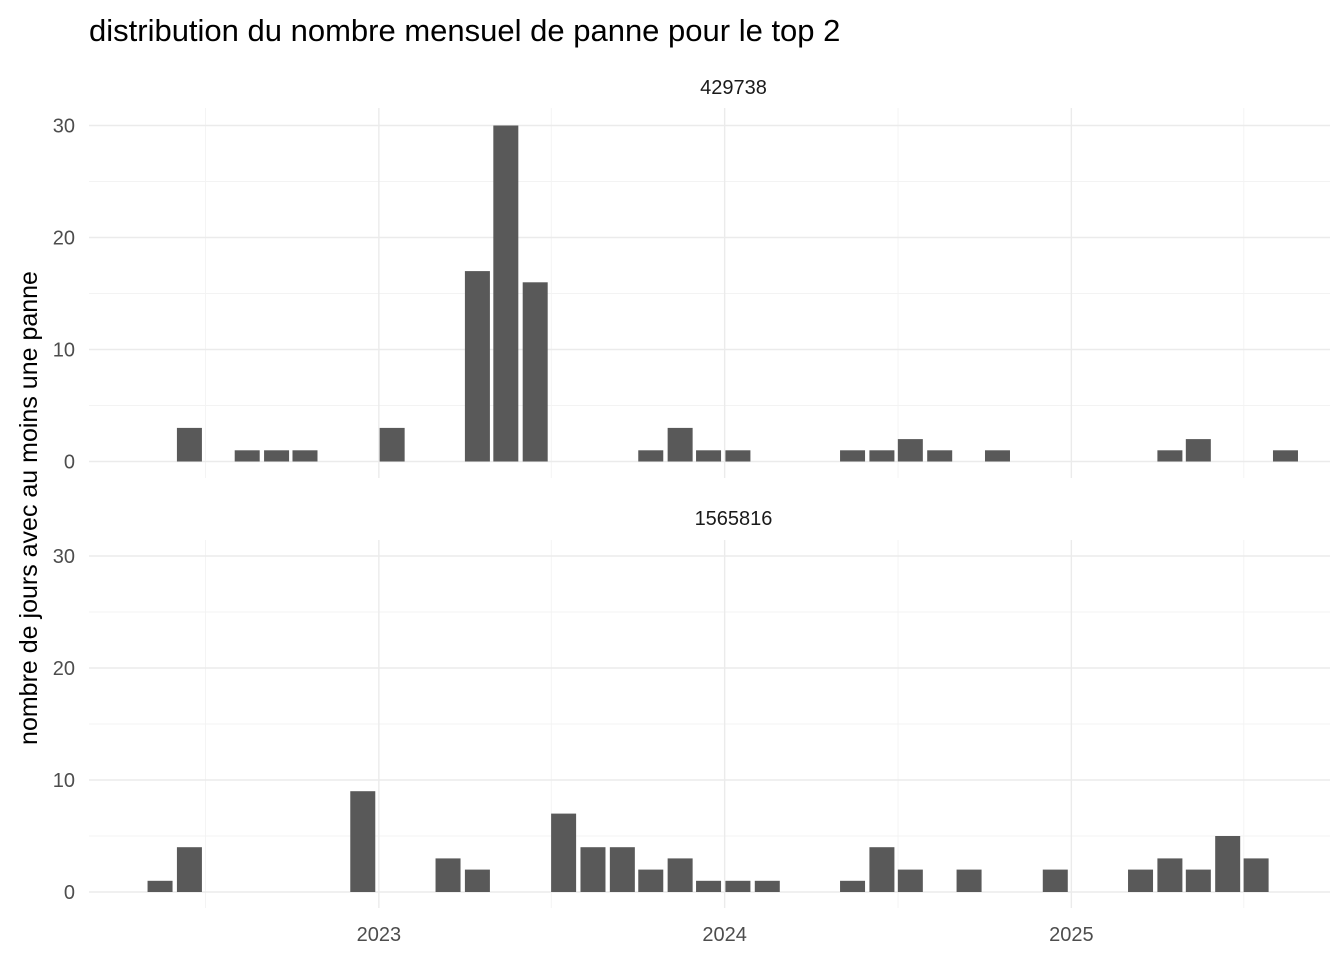 The image size is (1344, 960). What do you see at coordinates (733, 88) in the screenshot?
I see `facet-strip-label: 429738` at bounding box center [733, 88].